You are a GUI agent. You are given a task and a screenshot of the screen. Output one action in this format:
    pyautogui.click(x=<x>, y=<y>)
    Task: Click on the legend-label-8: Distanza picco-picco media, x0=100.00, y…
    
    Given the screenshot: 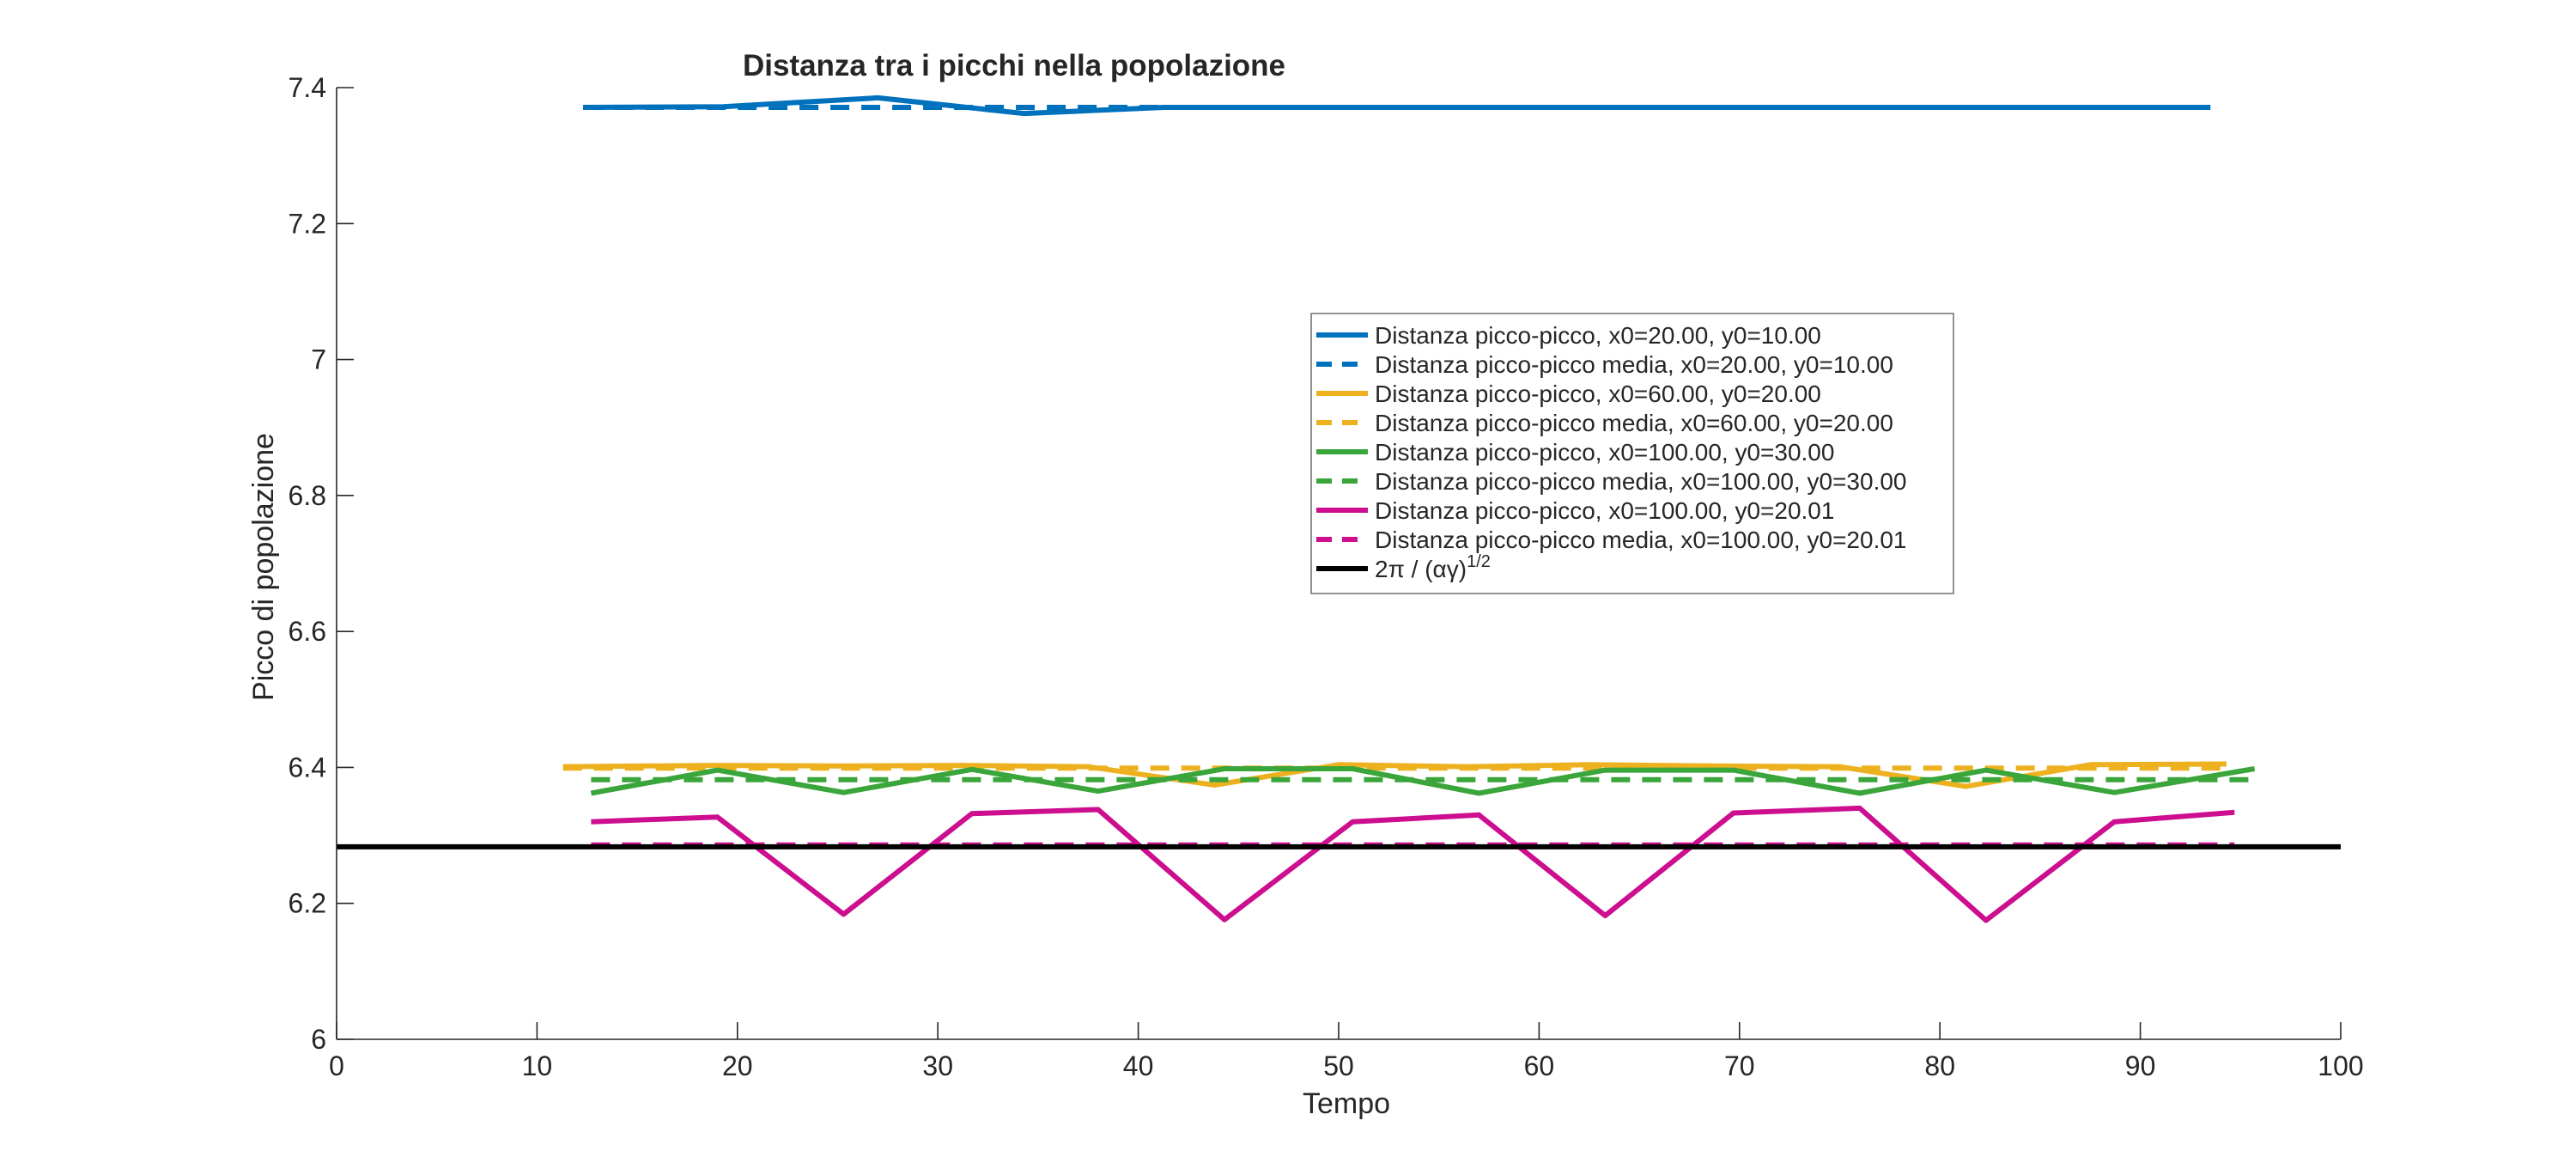 What is the action you would take?
    pyautogui.click(x=1641, y=540)
    